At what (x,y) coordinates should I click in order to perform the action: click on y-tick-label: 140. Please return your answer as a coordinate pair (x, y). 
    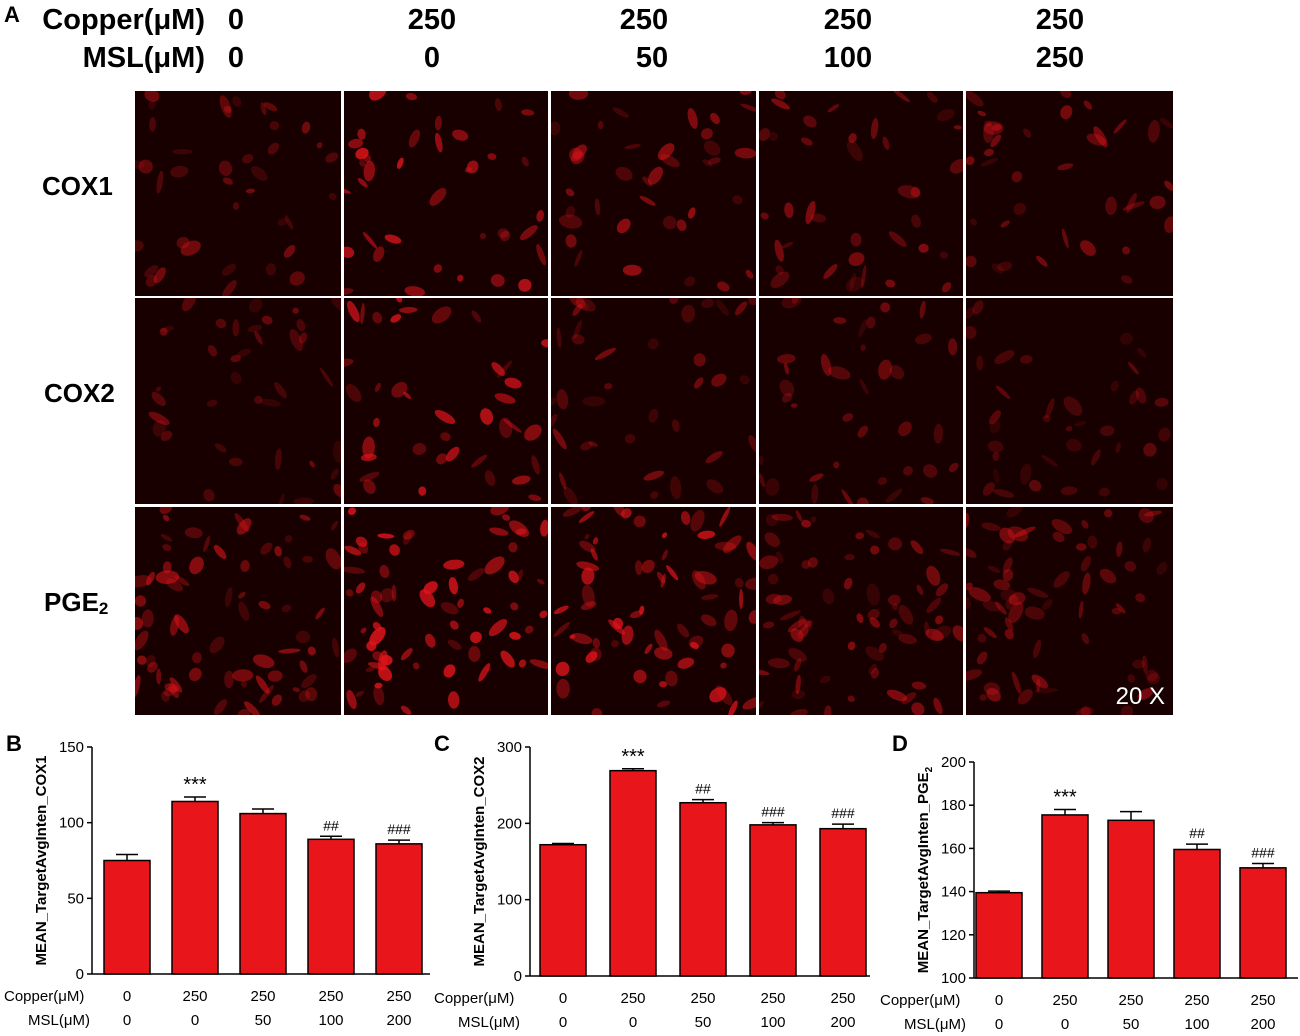
    Looking at the image, I should click on (953, 892).